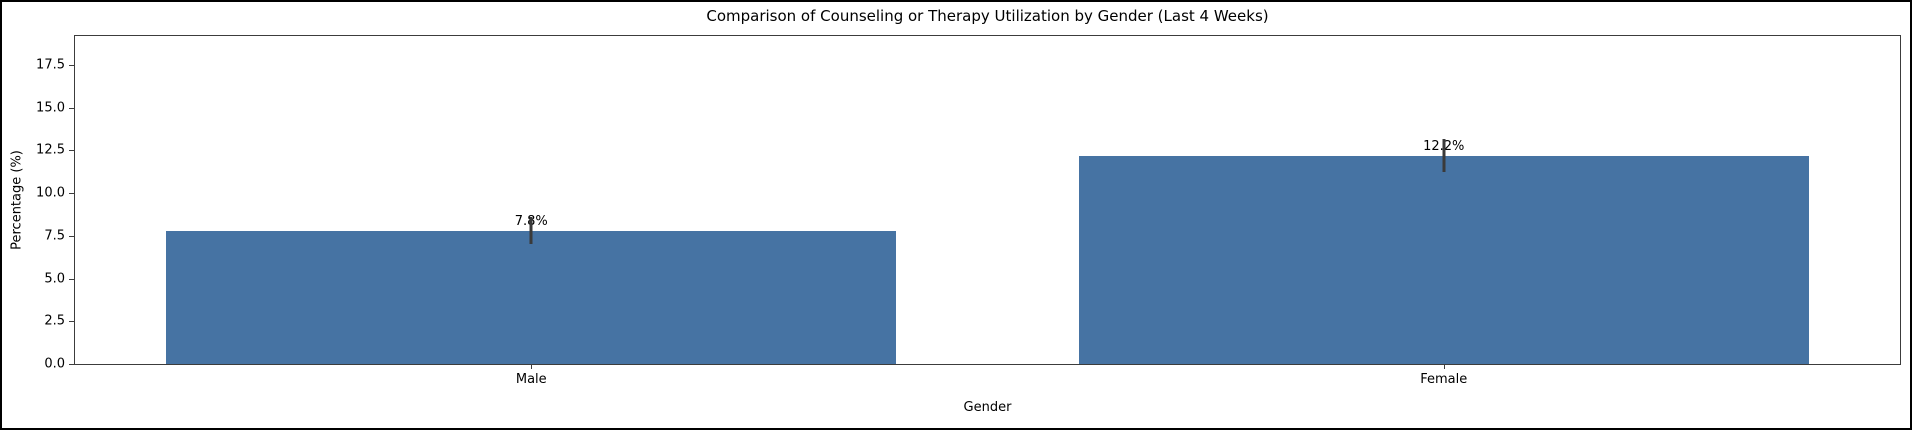  I want to click on x-tick-label-female: Female, so click(1444, 379).